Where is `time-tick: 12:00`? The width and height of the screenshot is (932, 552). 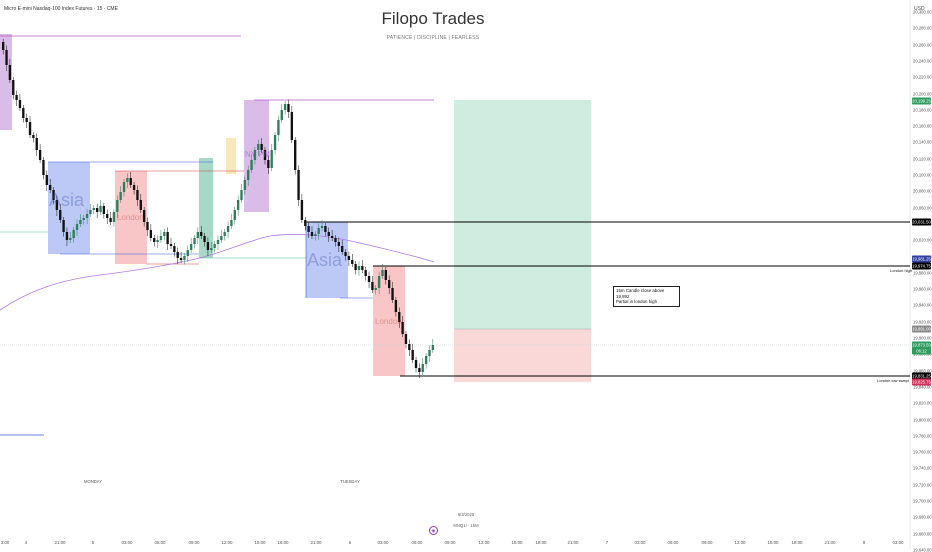
time-tick: 12:00 is located at coordinates (740, 542).